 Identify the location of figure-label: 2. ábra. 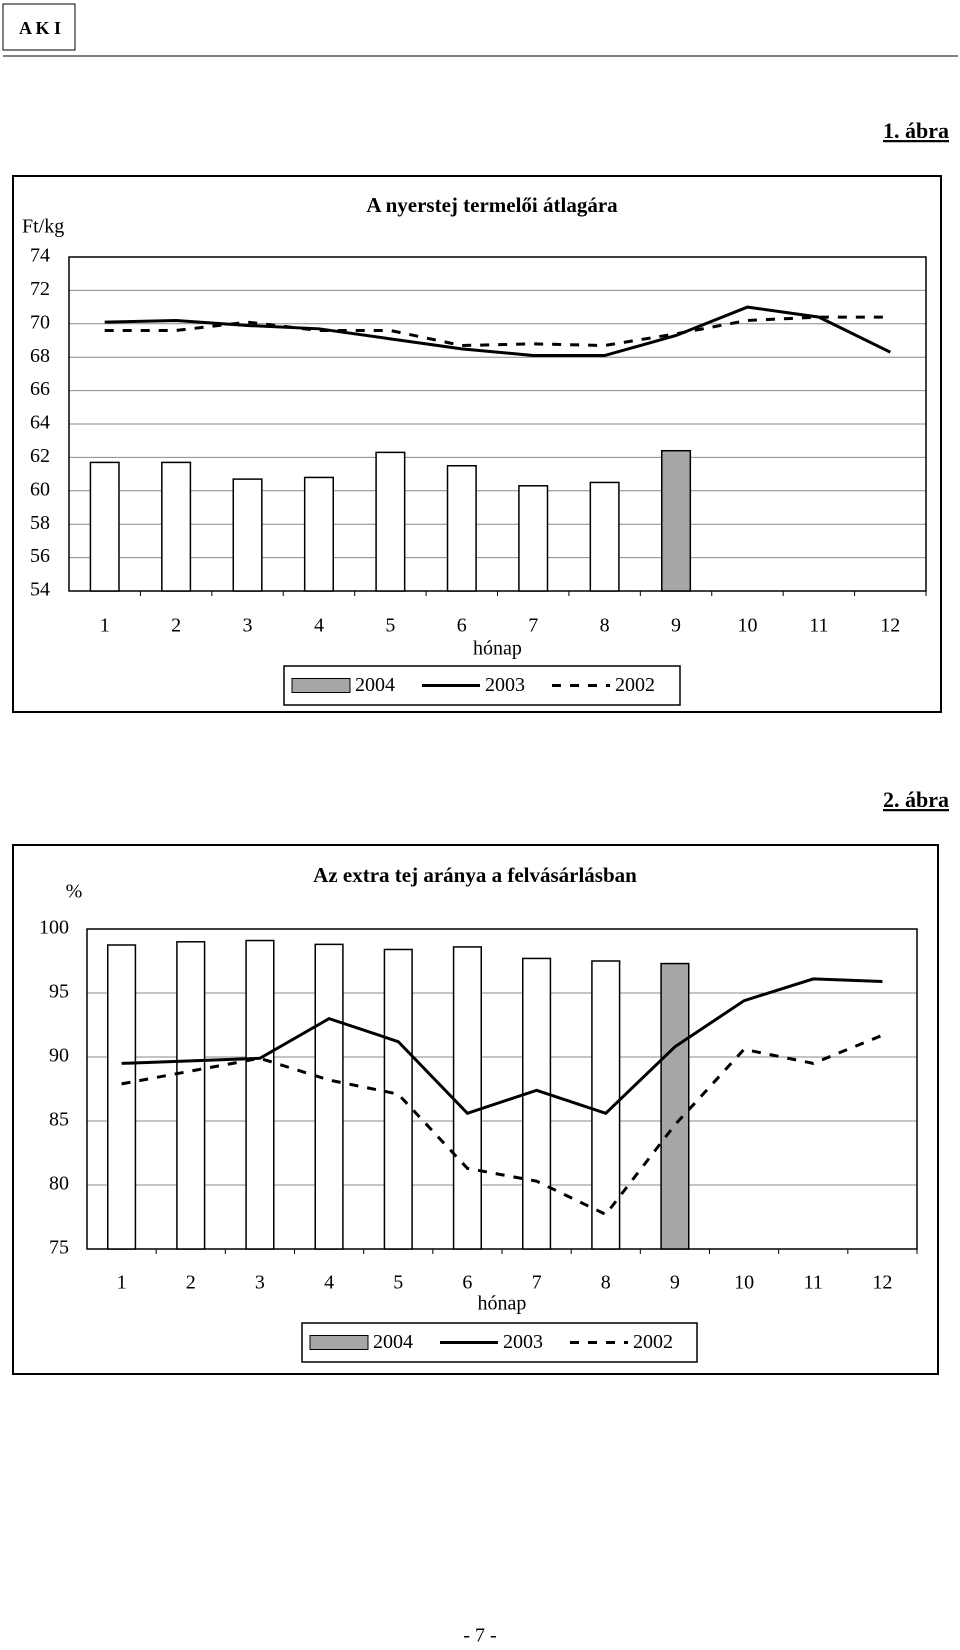
(916, 799).